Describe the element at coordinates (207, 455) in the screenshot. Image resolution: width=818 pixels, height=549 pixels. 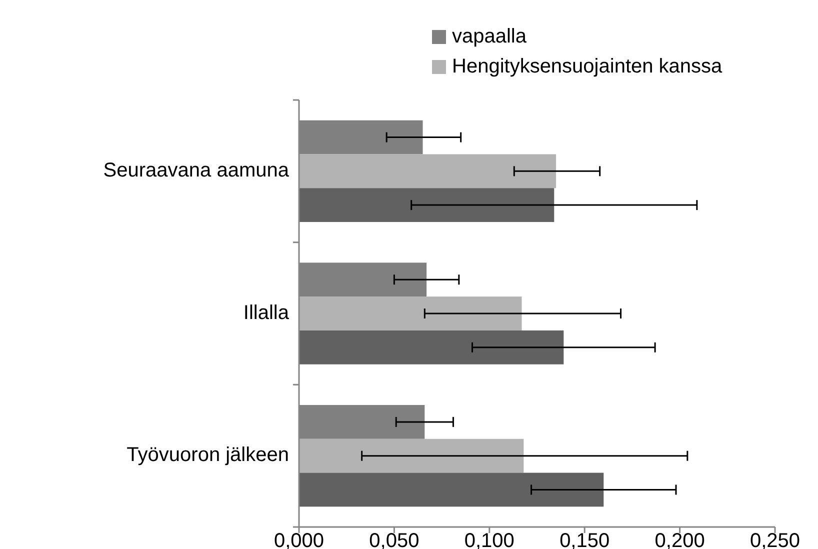
I see `y-tick-label: Työvuoron jälkeen` at that location.